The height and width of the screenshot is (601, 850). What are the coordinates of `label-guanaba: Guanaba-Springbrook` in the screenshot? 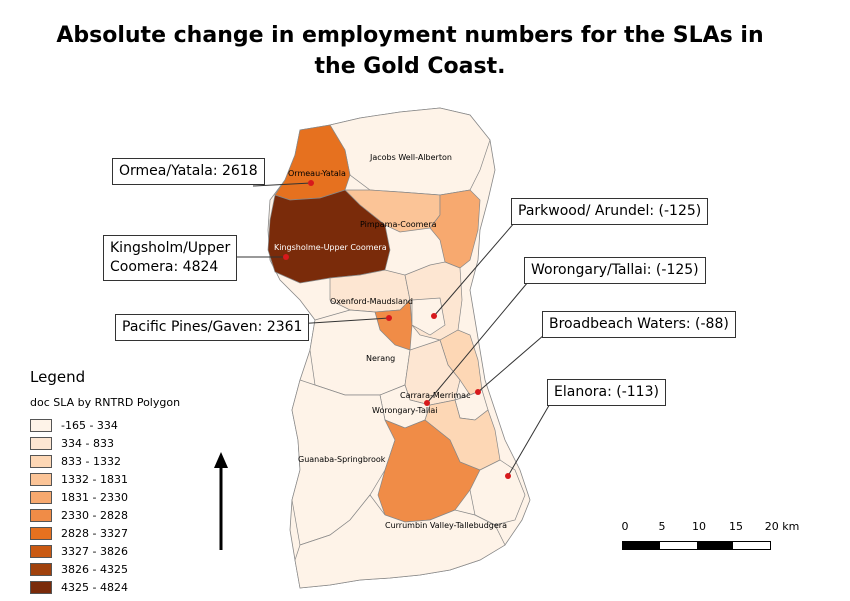 It's located at (342, 459).